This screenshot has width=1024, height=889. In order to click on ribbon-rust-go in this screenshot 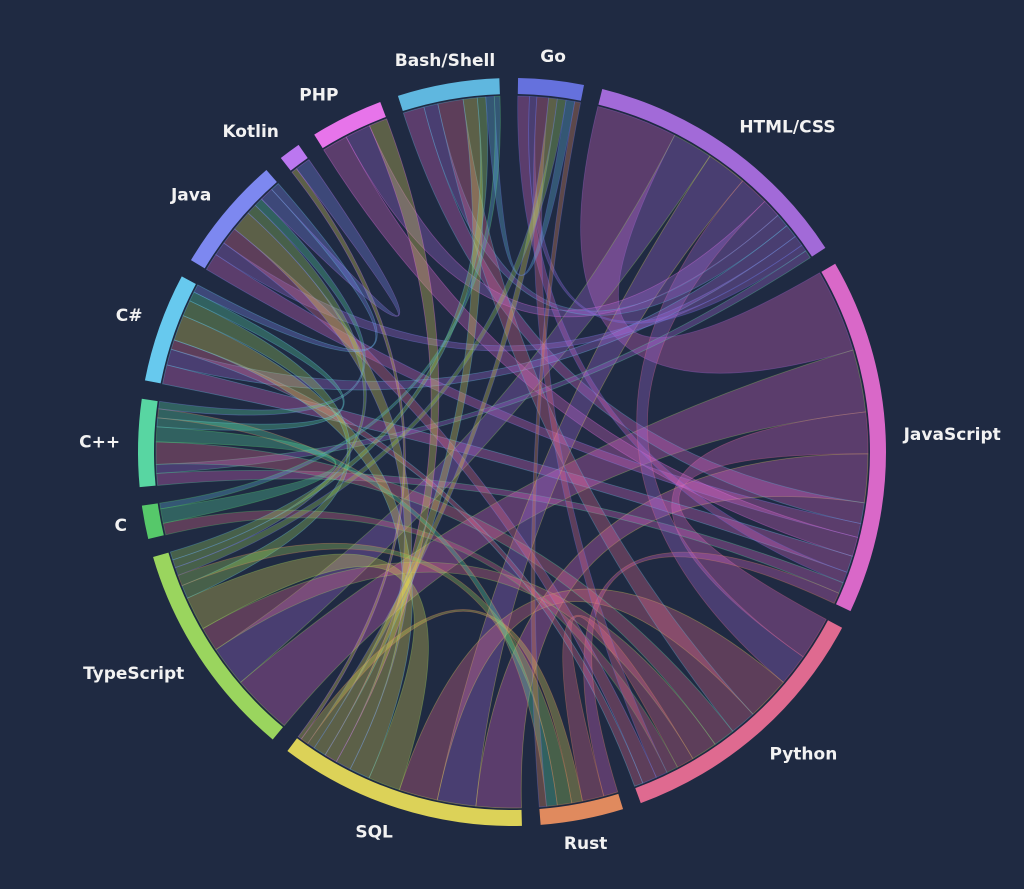, I will do `click(556, 454)`.